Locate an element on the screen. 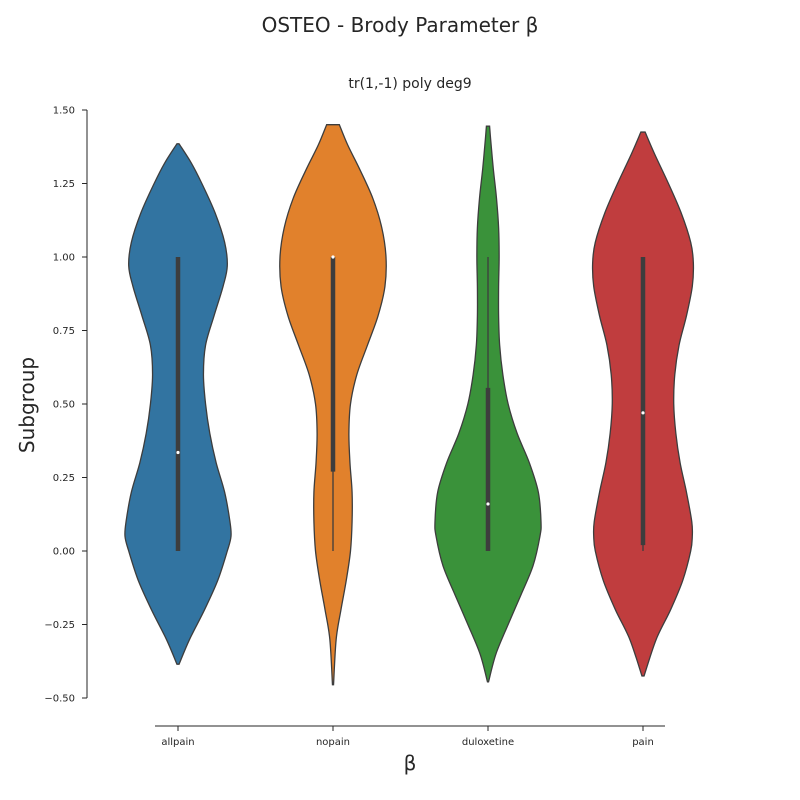  y-tick-label: 0.50 is located at coordinates (64, 405).